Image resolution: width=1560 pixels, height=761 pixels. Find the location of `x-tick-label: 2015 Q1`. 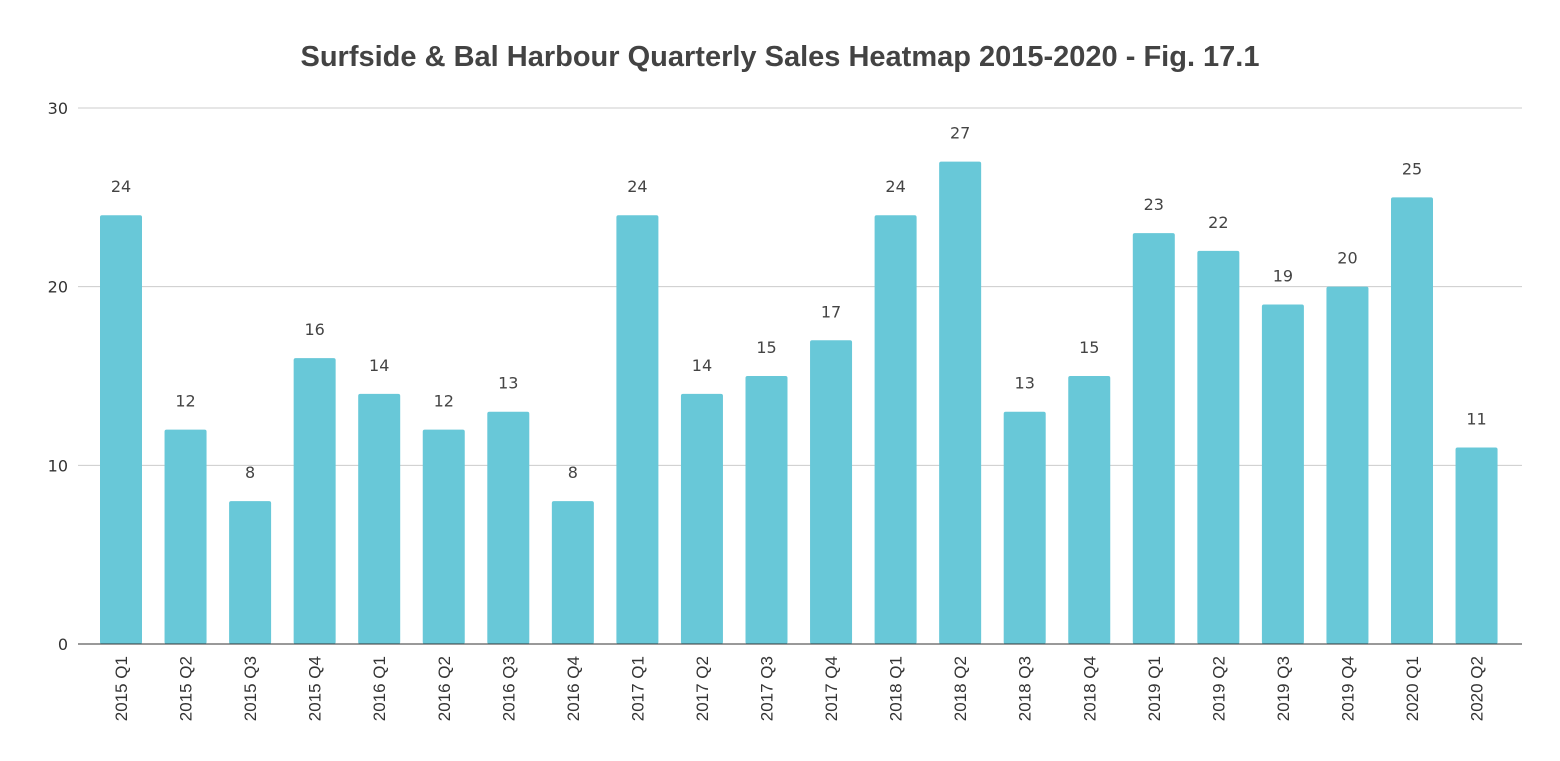

x-tick-label: 2015 Q1 is located at coordinates (121, 688).